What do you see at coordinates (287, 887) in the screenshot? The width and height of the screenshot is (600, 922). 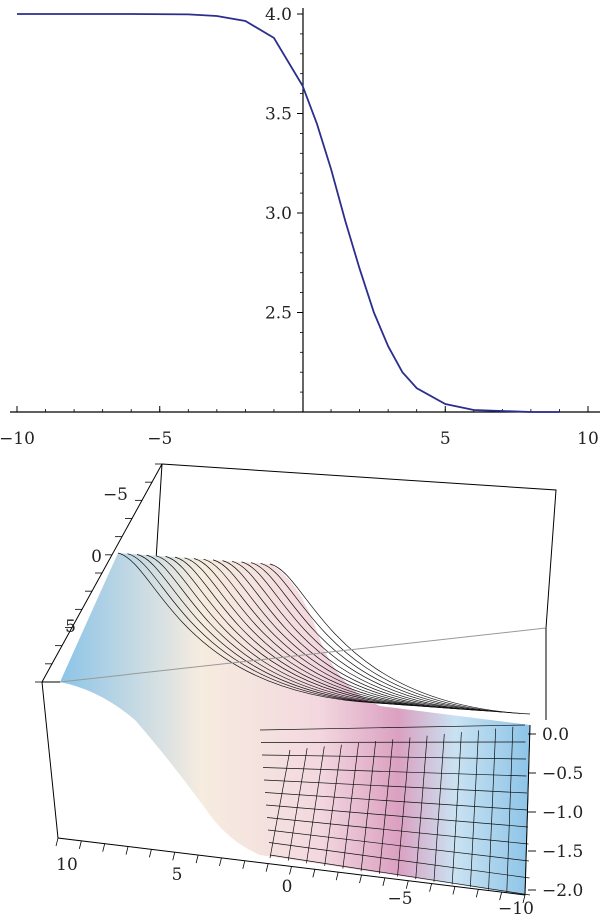 I see `surface-x-tick-label: 0` at bounding box center [287, 887].